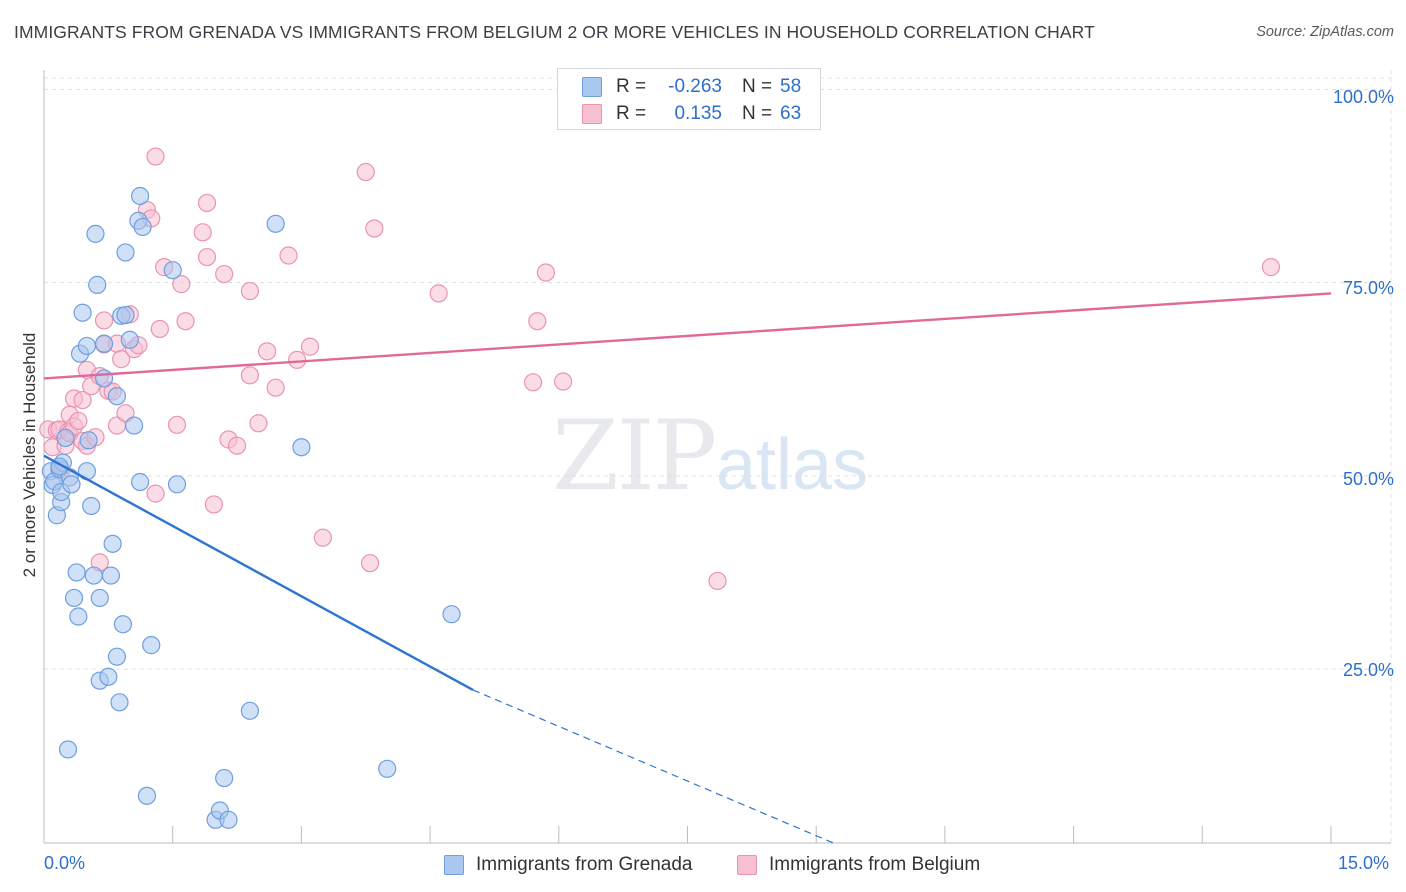  What do you see at coordinates (695, 86) in the screenshot?
I see `legend-r-value-grenada: -0.263` at bounding box center [695, 86].